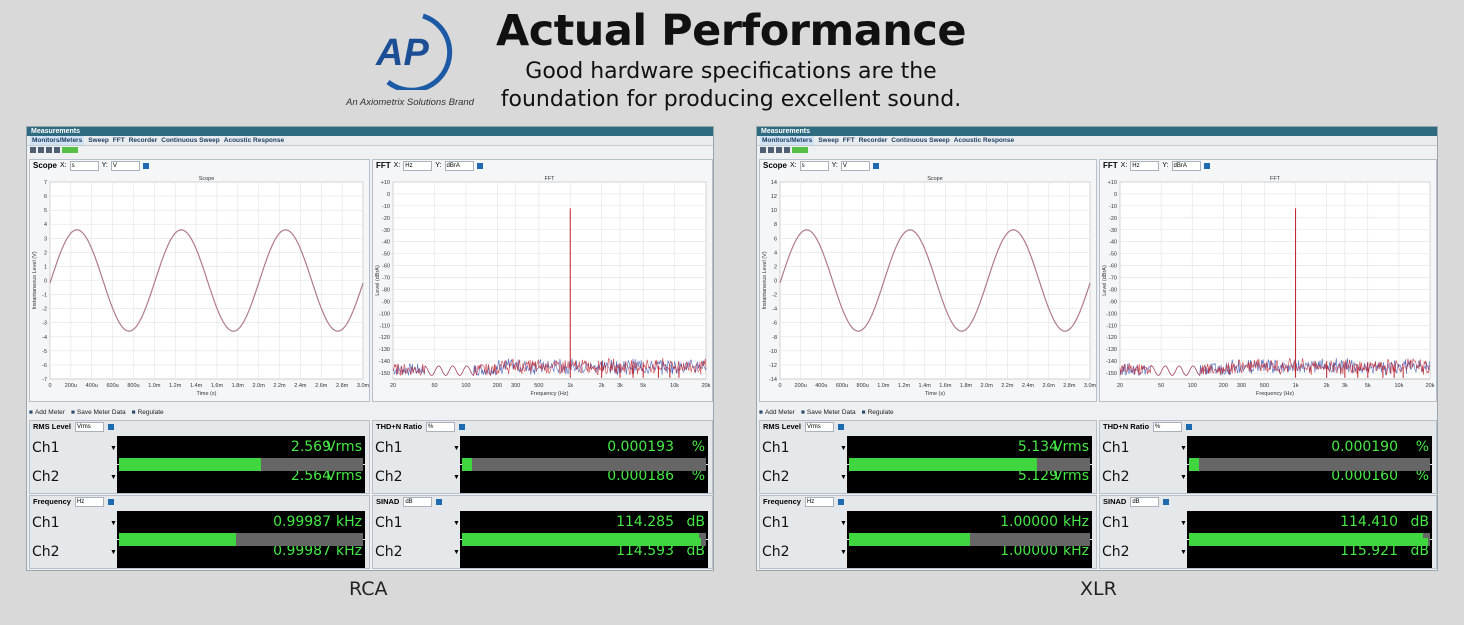 The width and height of the screenshot is (1464, 625). What do you see at coordinates (549, 367) in the screenshot?
I see `fft-noise-ch1-line` at bounding box center [549, 367].